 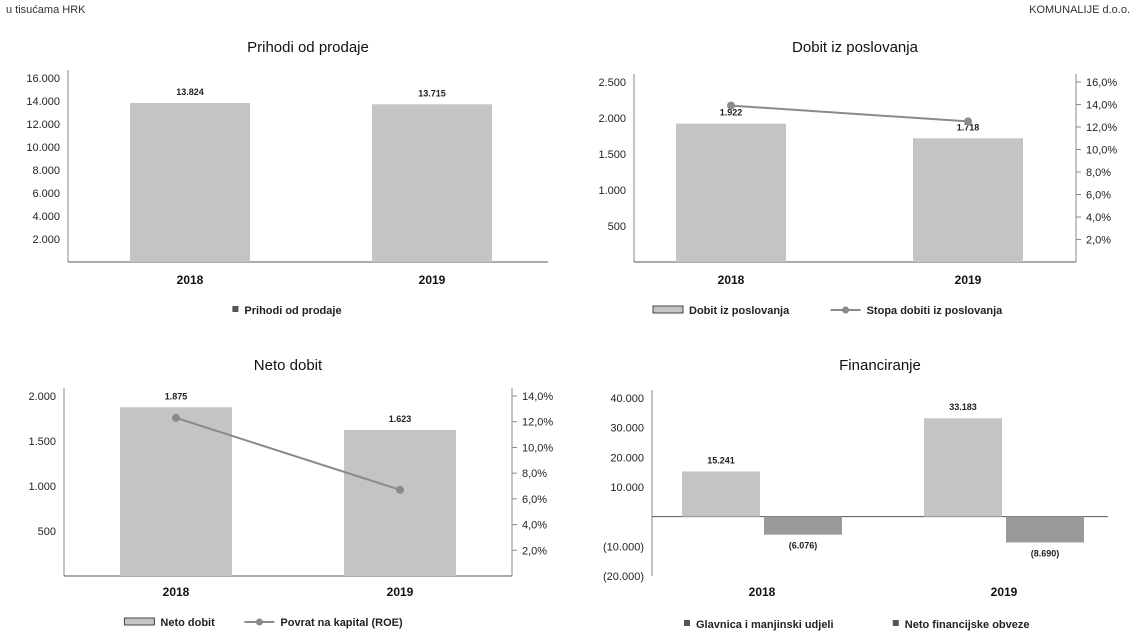 What do you see at coordinates (176, 396) in the screenshot?
I see `data-label: 1.875` at bounding box center [176, 396].